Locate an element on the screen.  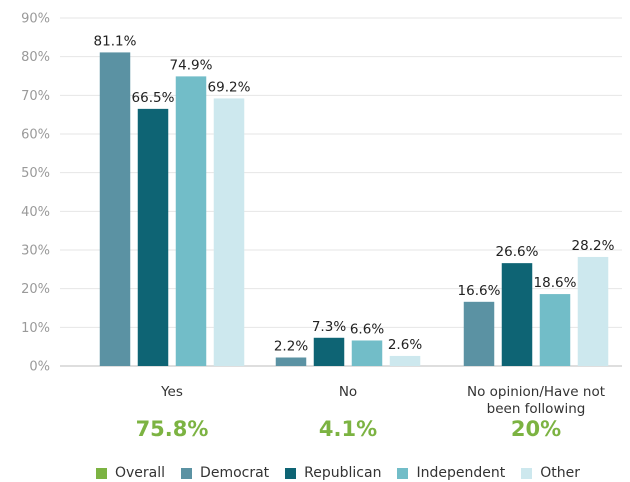
y-tick-label-40: 40% is located at coordinates (35, 212).